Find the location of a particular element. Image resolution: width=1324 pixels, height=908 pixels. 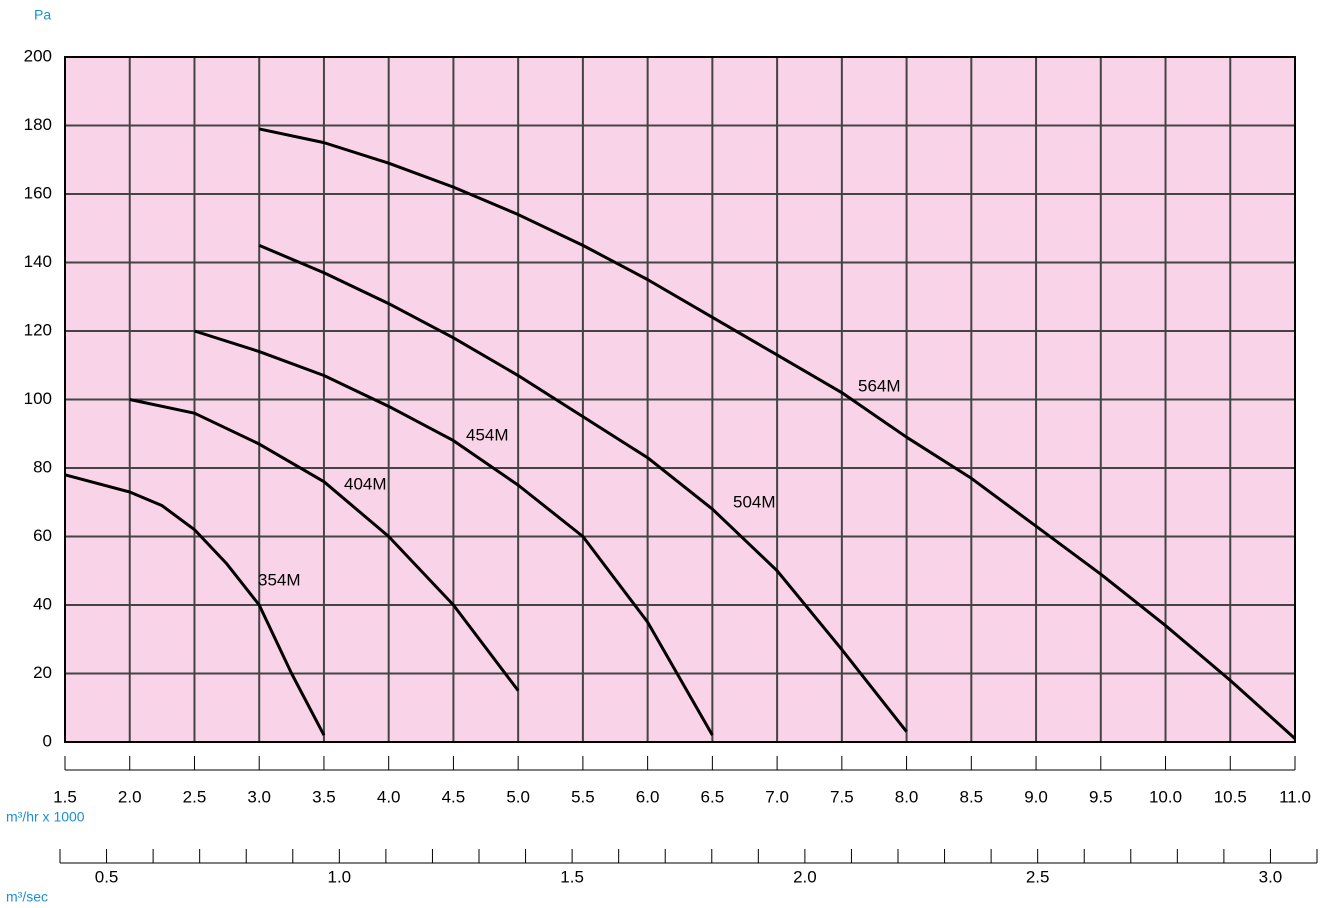

x2-tick-label: 2.5 is located at coordinates (1038, 876).